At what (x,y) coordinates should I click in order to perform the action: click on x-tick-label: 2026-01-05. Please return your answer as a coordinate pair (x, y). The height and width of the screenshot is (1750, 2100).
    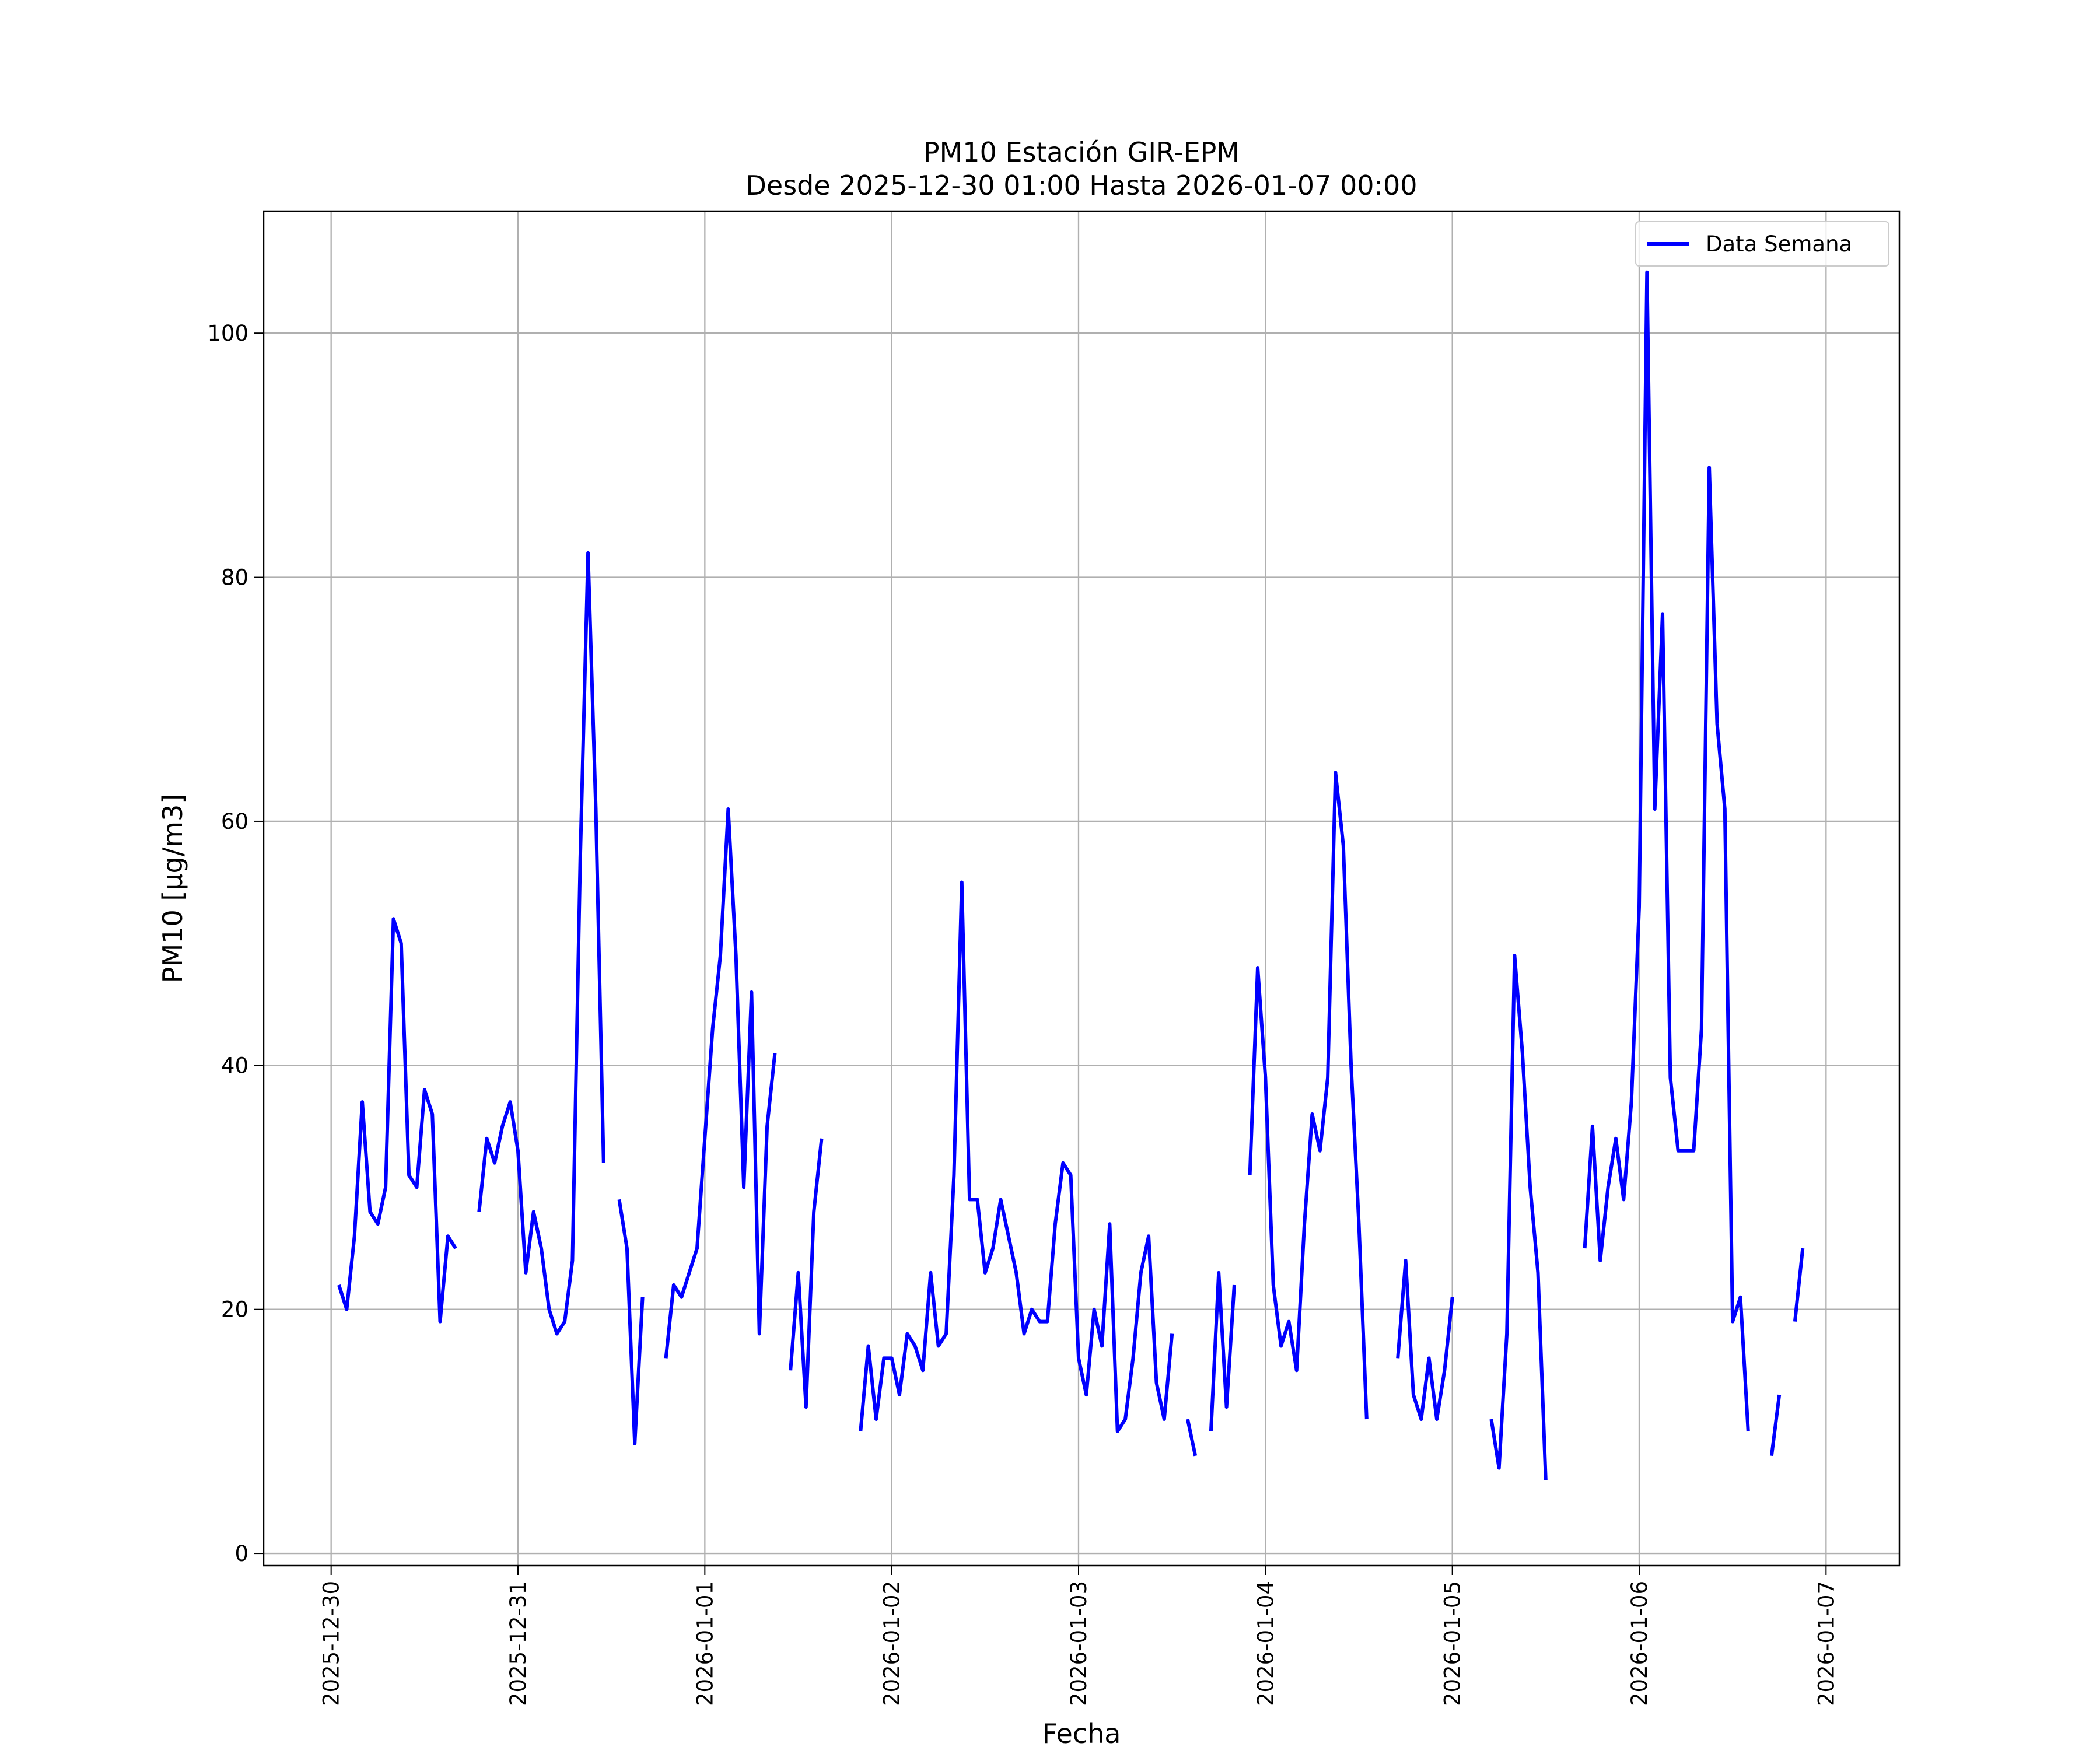
    Looking at the image, I should click on (1452, 1643).